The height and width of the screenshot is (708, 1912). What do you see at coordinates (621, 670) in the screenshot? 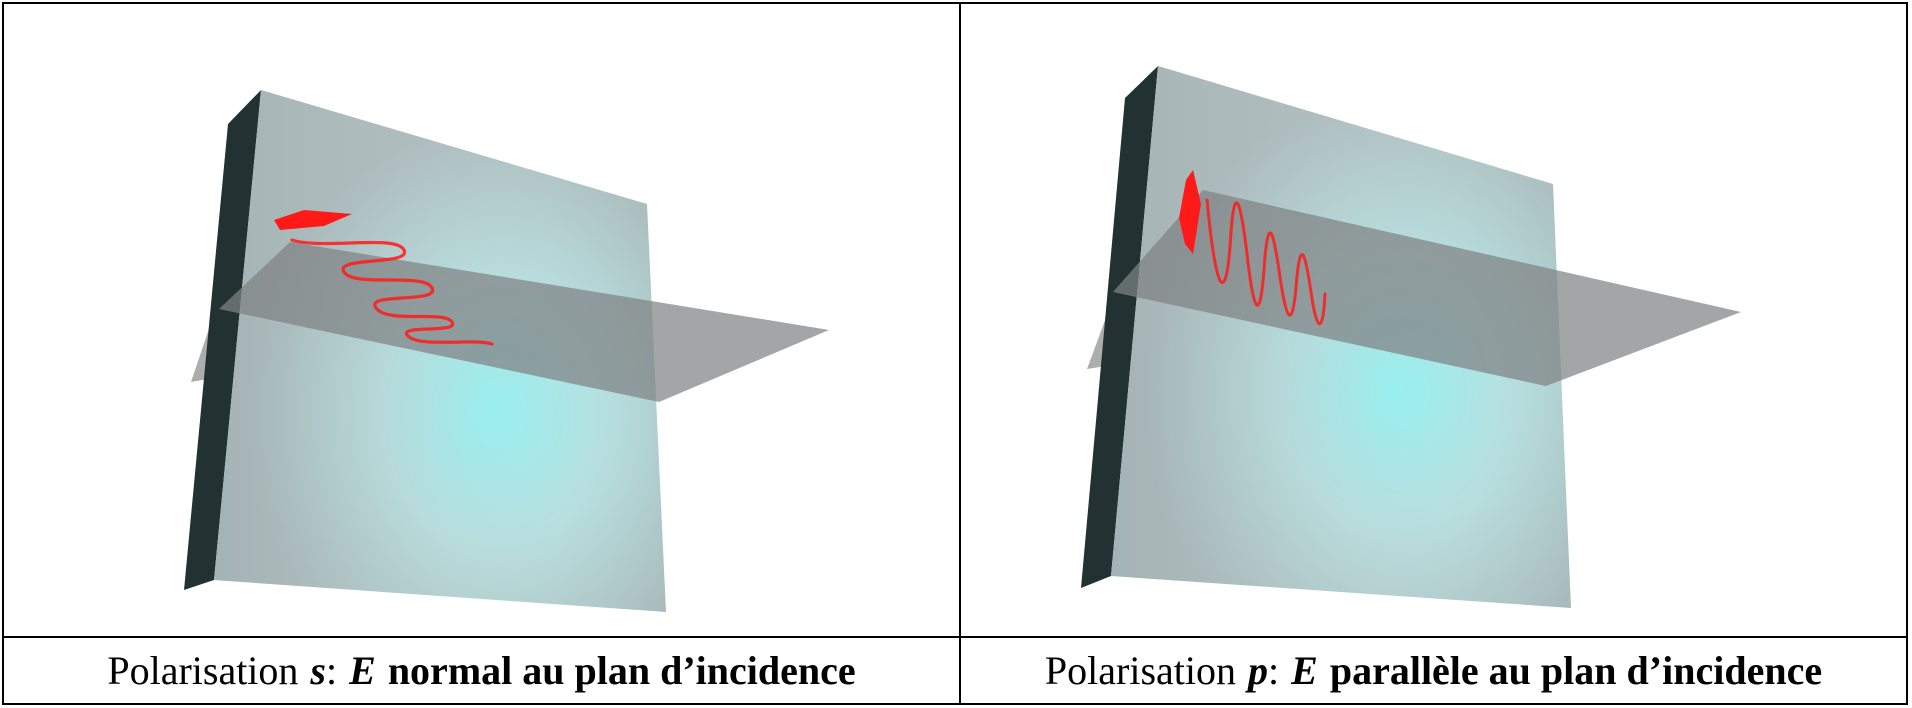
I see `caption-description: normal au plan d’incidence` at bounding box center [621, 670].